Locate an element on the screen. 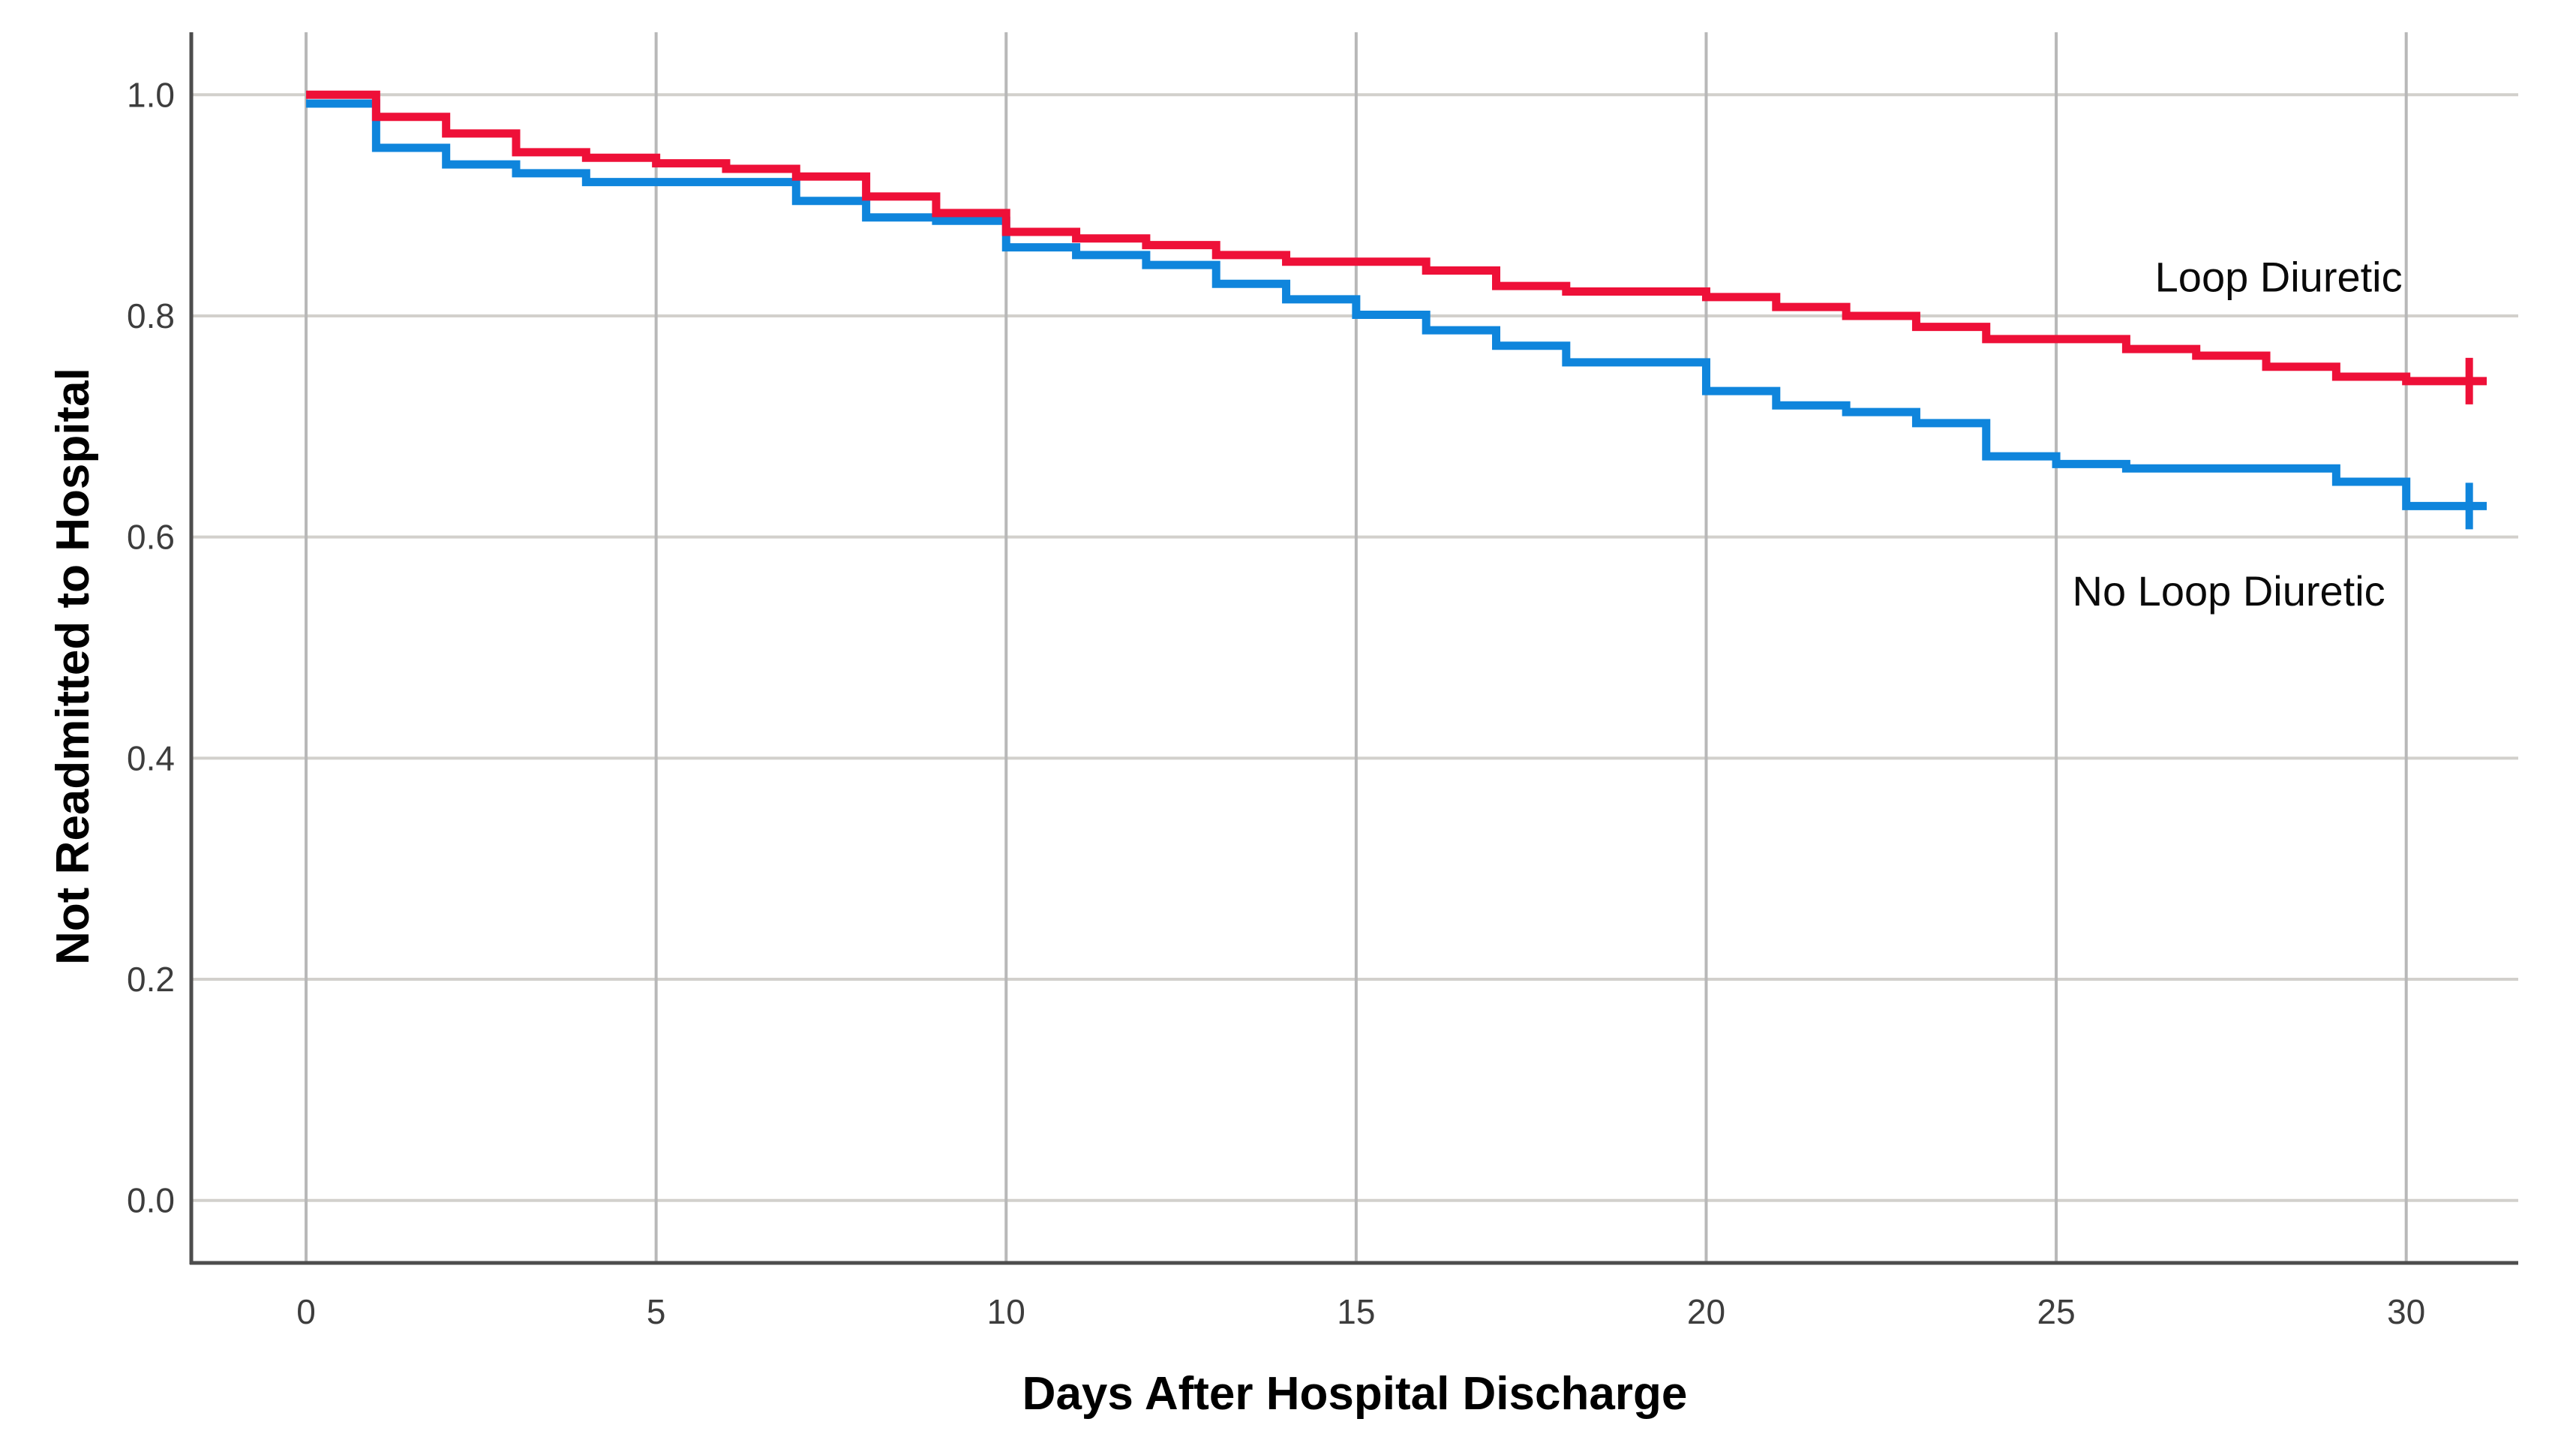 The width and height of the screenshot is (2576, 1446). y-tick-label: 0.8 is located at coordinates (151, 315).